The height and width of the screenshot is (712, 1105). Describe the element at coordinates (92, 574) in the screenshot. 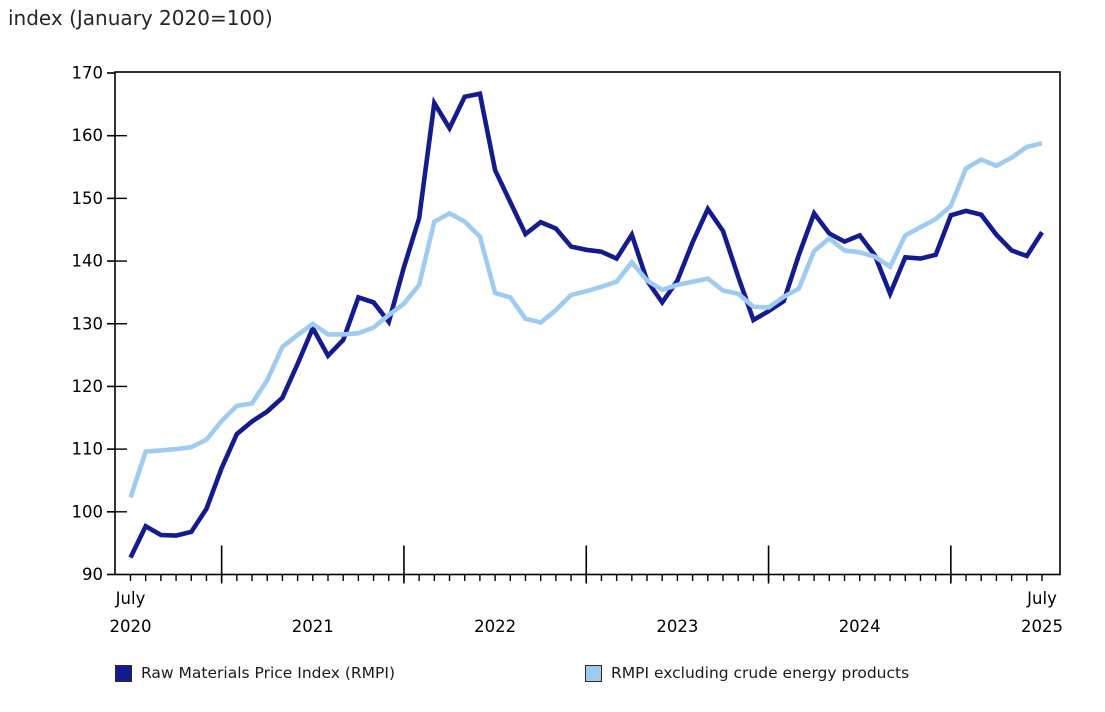

I see `y-tick-label: 90` at that location.